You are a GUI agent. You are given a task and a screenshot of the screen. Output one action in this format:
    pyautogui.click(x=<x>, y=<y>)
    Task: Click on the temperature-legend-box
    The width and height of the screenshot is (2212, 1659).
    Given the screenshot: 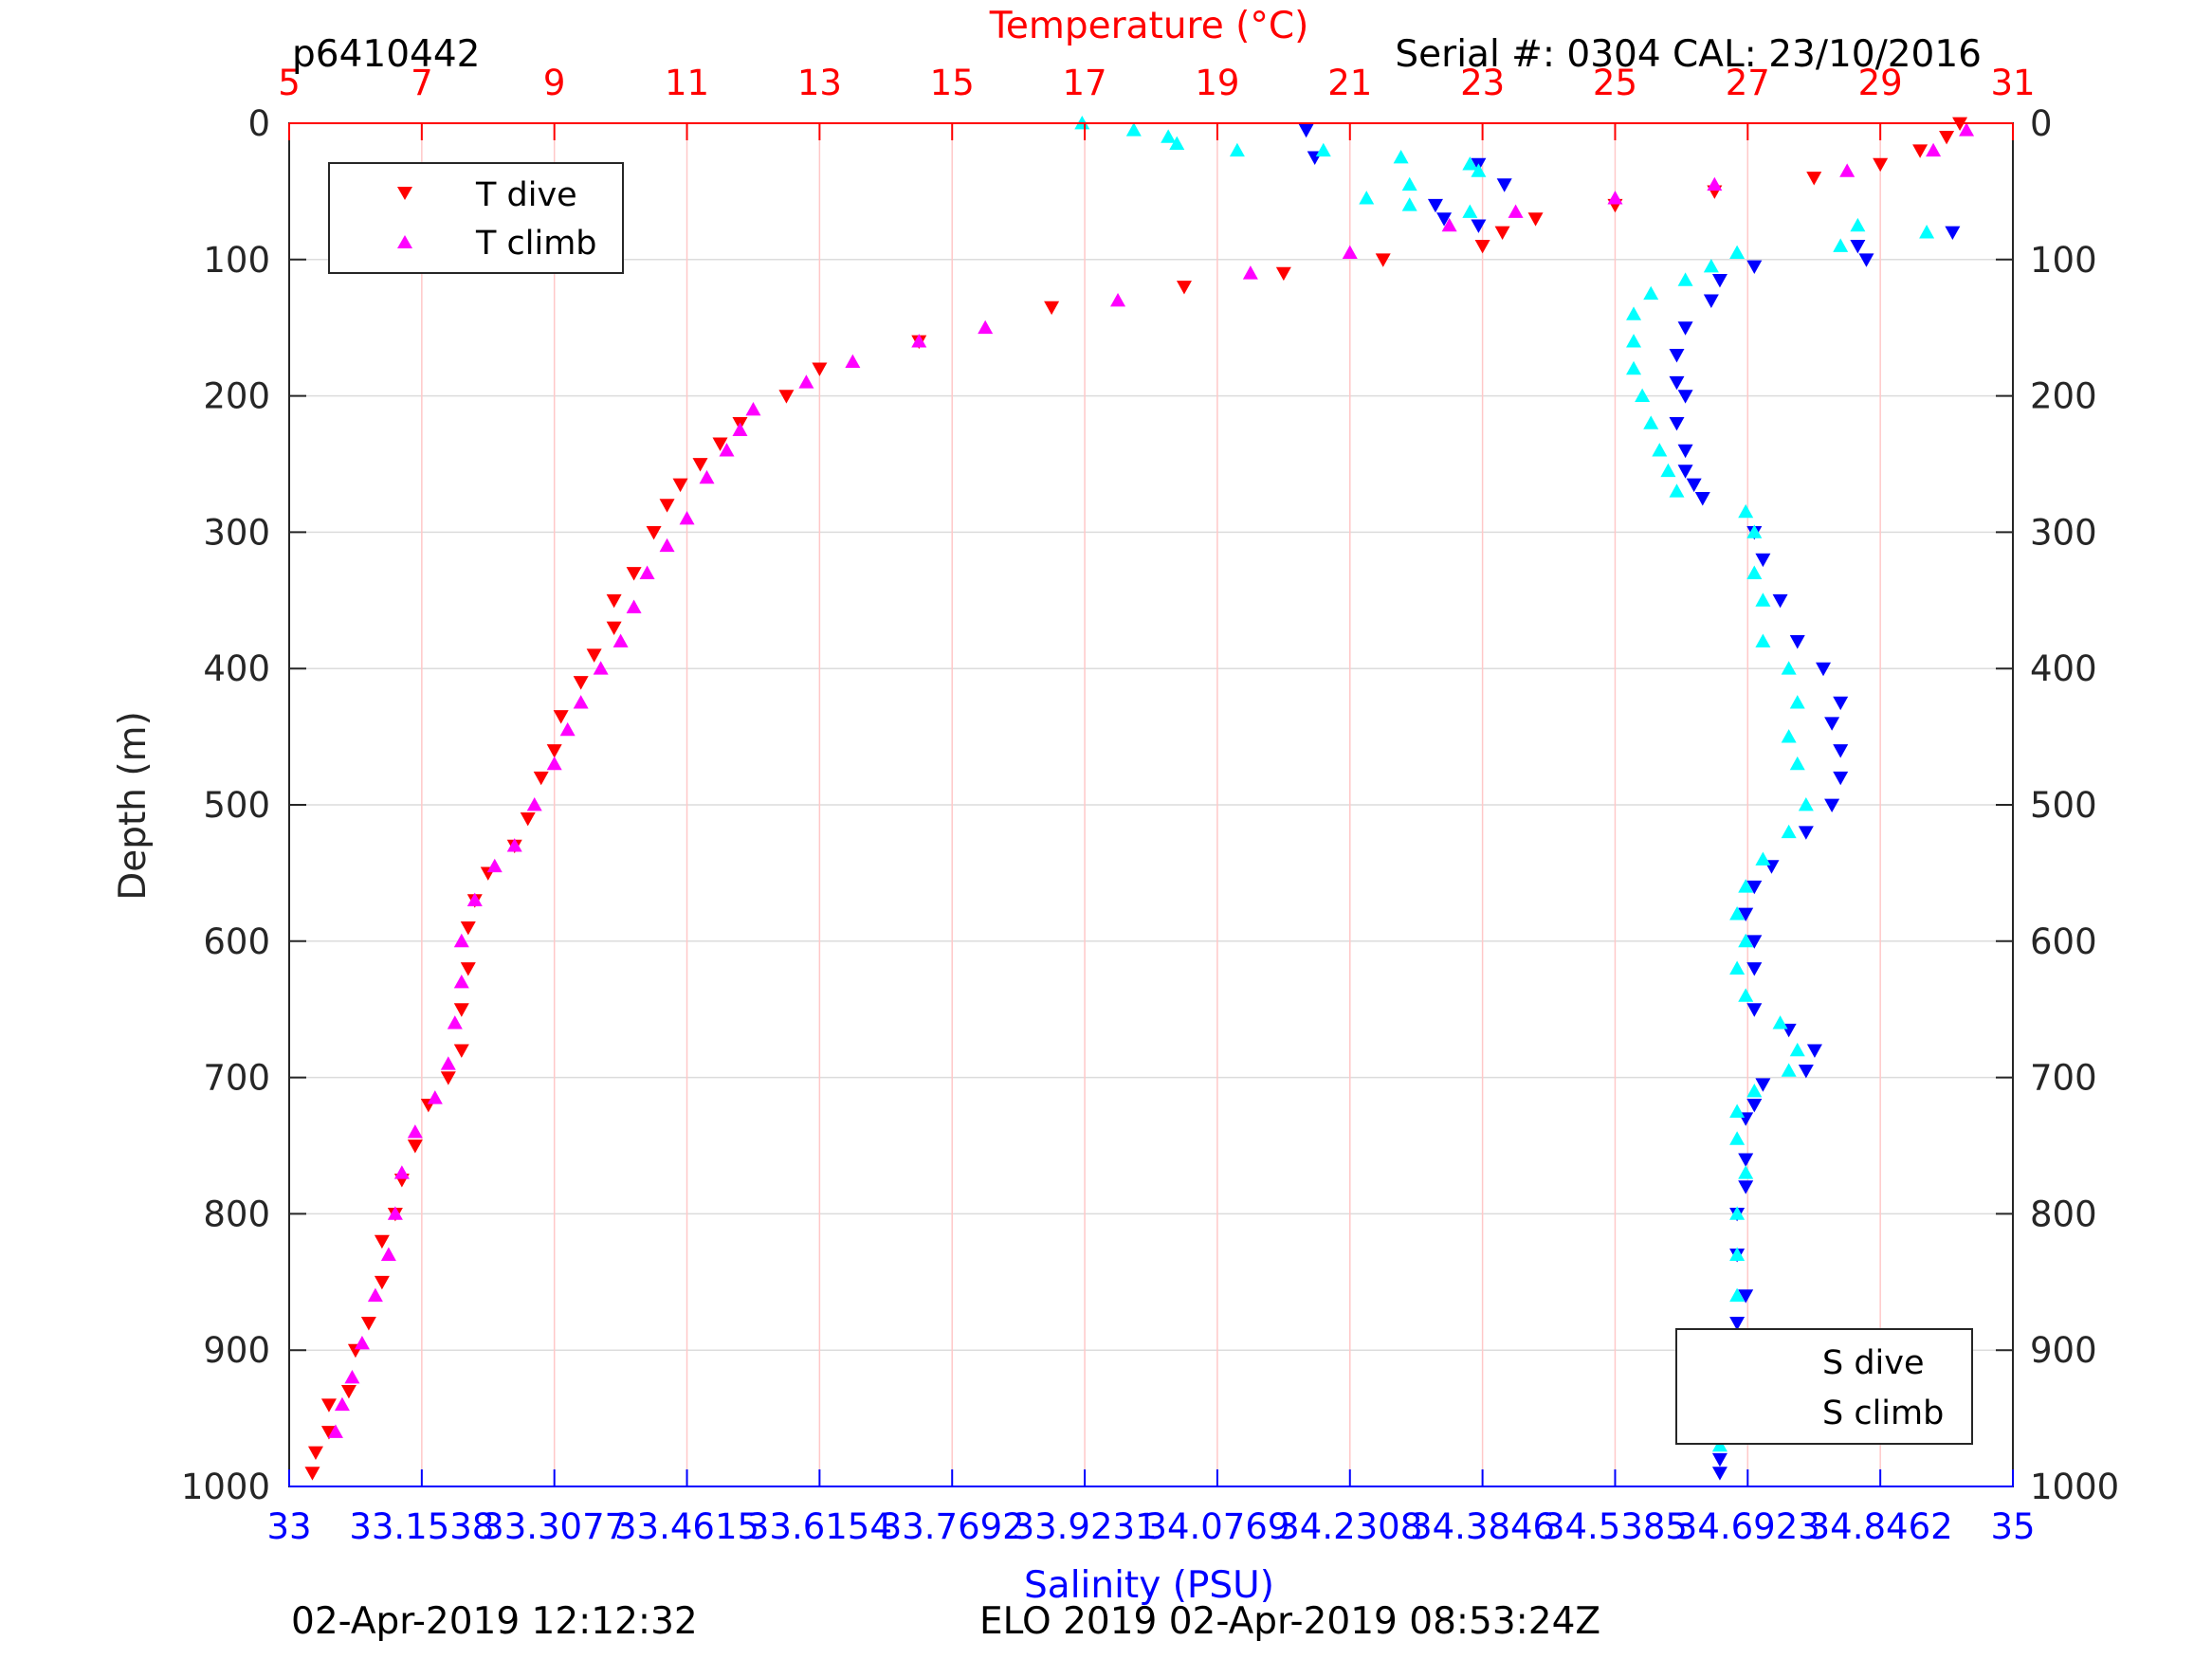 What is the action you would take?
    pyautogui.click(x=476, y=218)
    